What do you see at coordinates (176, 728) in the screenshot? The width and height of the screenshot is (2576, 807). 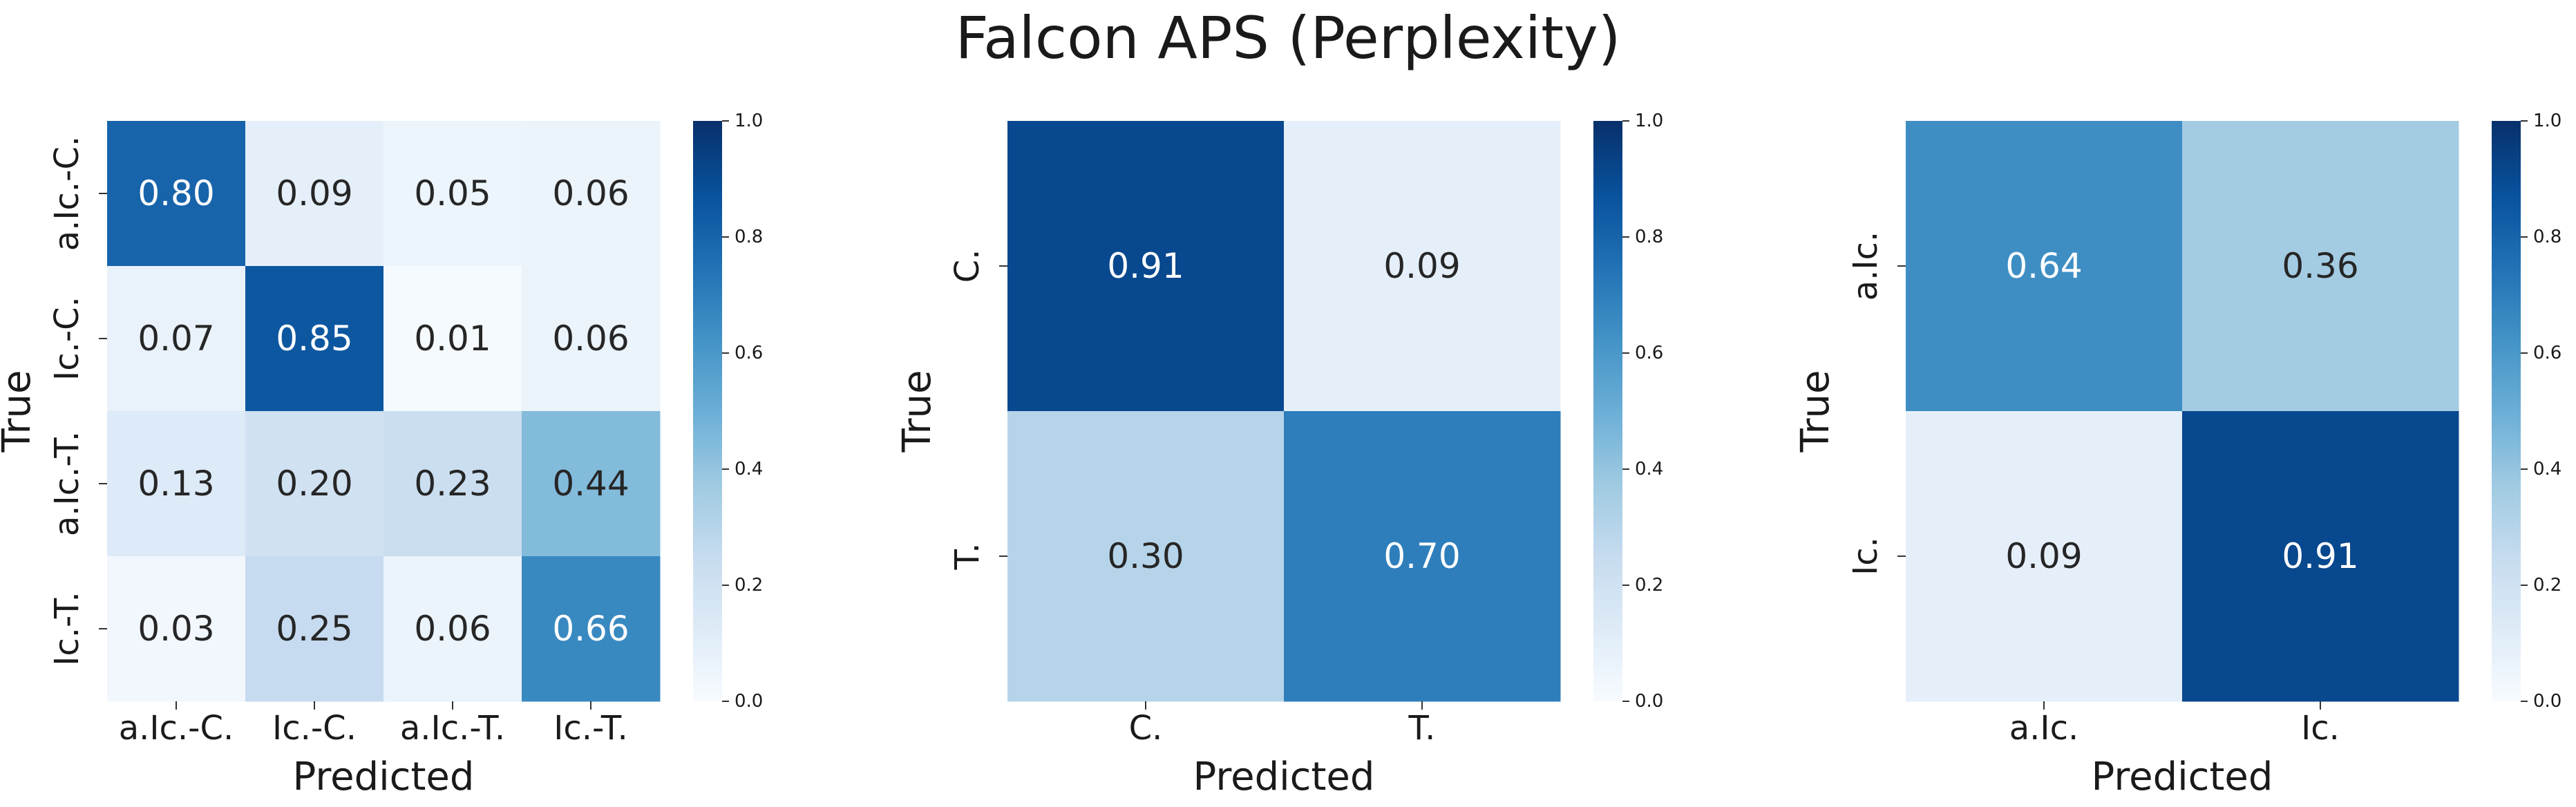 I see `x-tick-label: a.Ic.-C.` at bounding box center [176, 728].